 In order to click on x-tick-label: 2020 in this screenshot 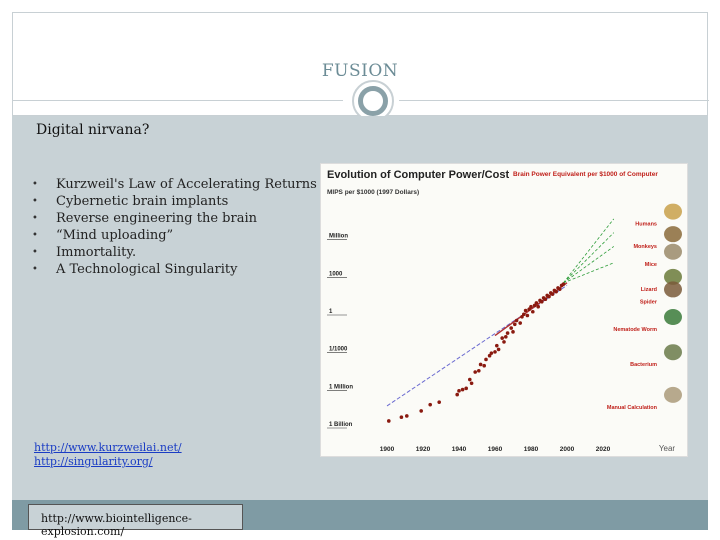, I will do `click(603, 449)`.